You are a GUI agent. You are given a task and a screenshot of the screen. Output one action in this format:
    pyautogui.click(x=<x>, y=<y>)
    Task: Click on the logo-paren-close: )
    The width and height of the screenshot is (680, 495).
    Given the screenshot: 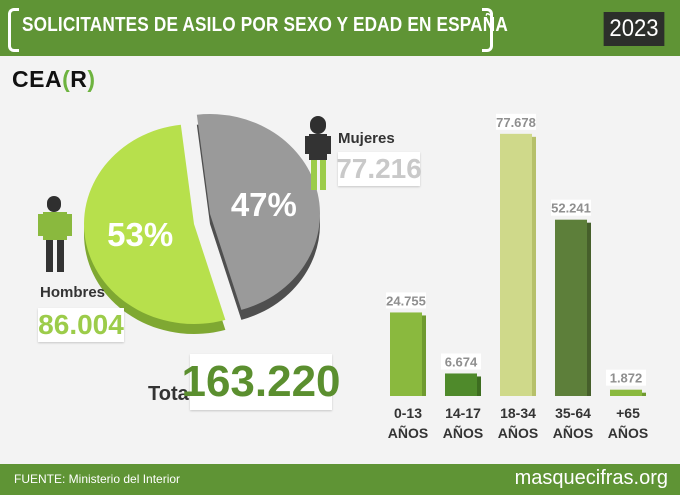 What is the action you would take?
    pyautogui.click(x=91, y=79)
    